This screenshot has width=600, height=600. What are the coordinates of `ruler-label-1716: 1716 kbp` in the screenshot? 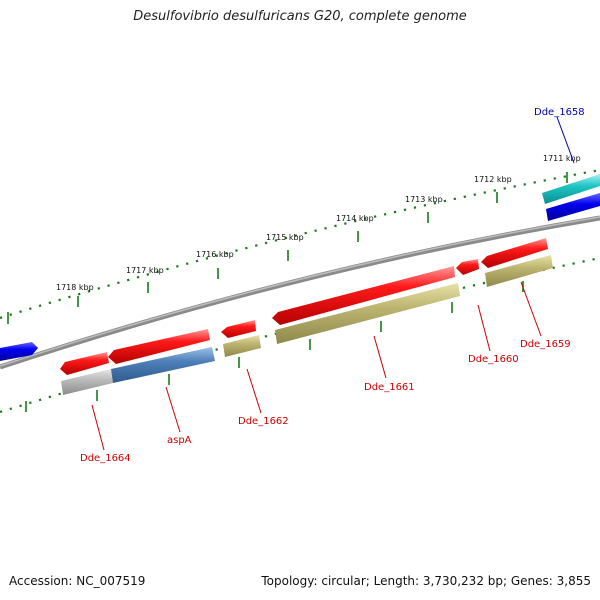 It's located at (215, 254).